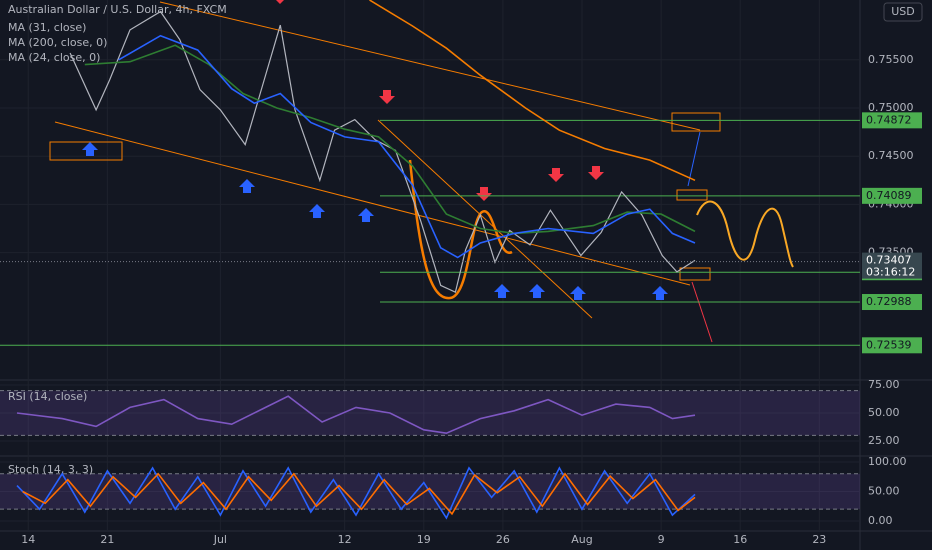 This screenshot has width=932, height=550. What do you see at coordinates (107, 539) in the screenshot?
I see `x-tick-label: 21` at bounding box center [107, 539].